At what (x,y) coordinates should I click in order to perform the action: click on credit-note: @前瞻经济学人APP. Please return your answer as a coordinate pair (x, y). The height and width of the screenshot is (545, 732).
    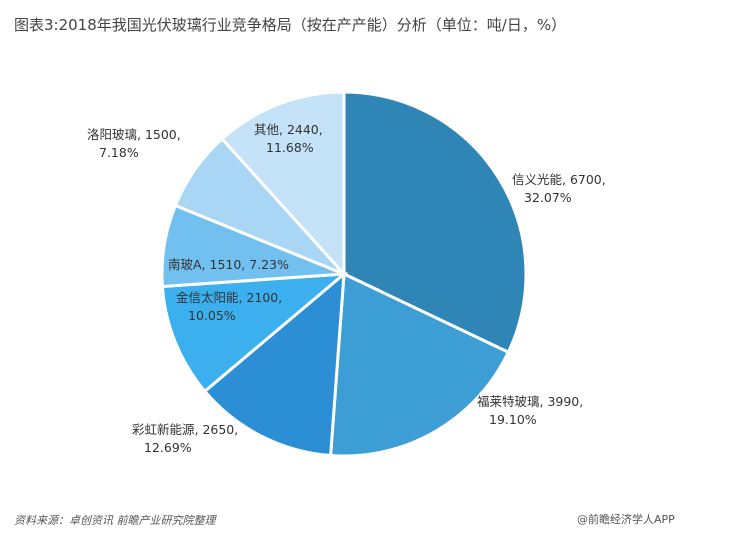
    Looking at the image, I should click on (626, 519).